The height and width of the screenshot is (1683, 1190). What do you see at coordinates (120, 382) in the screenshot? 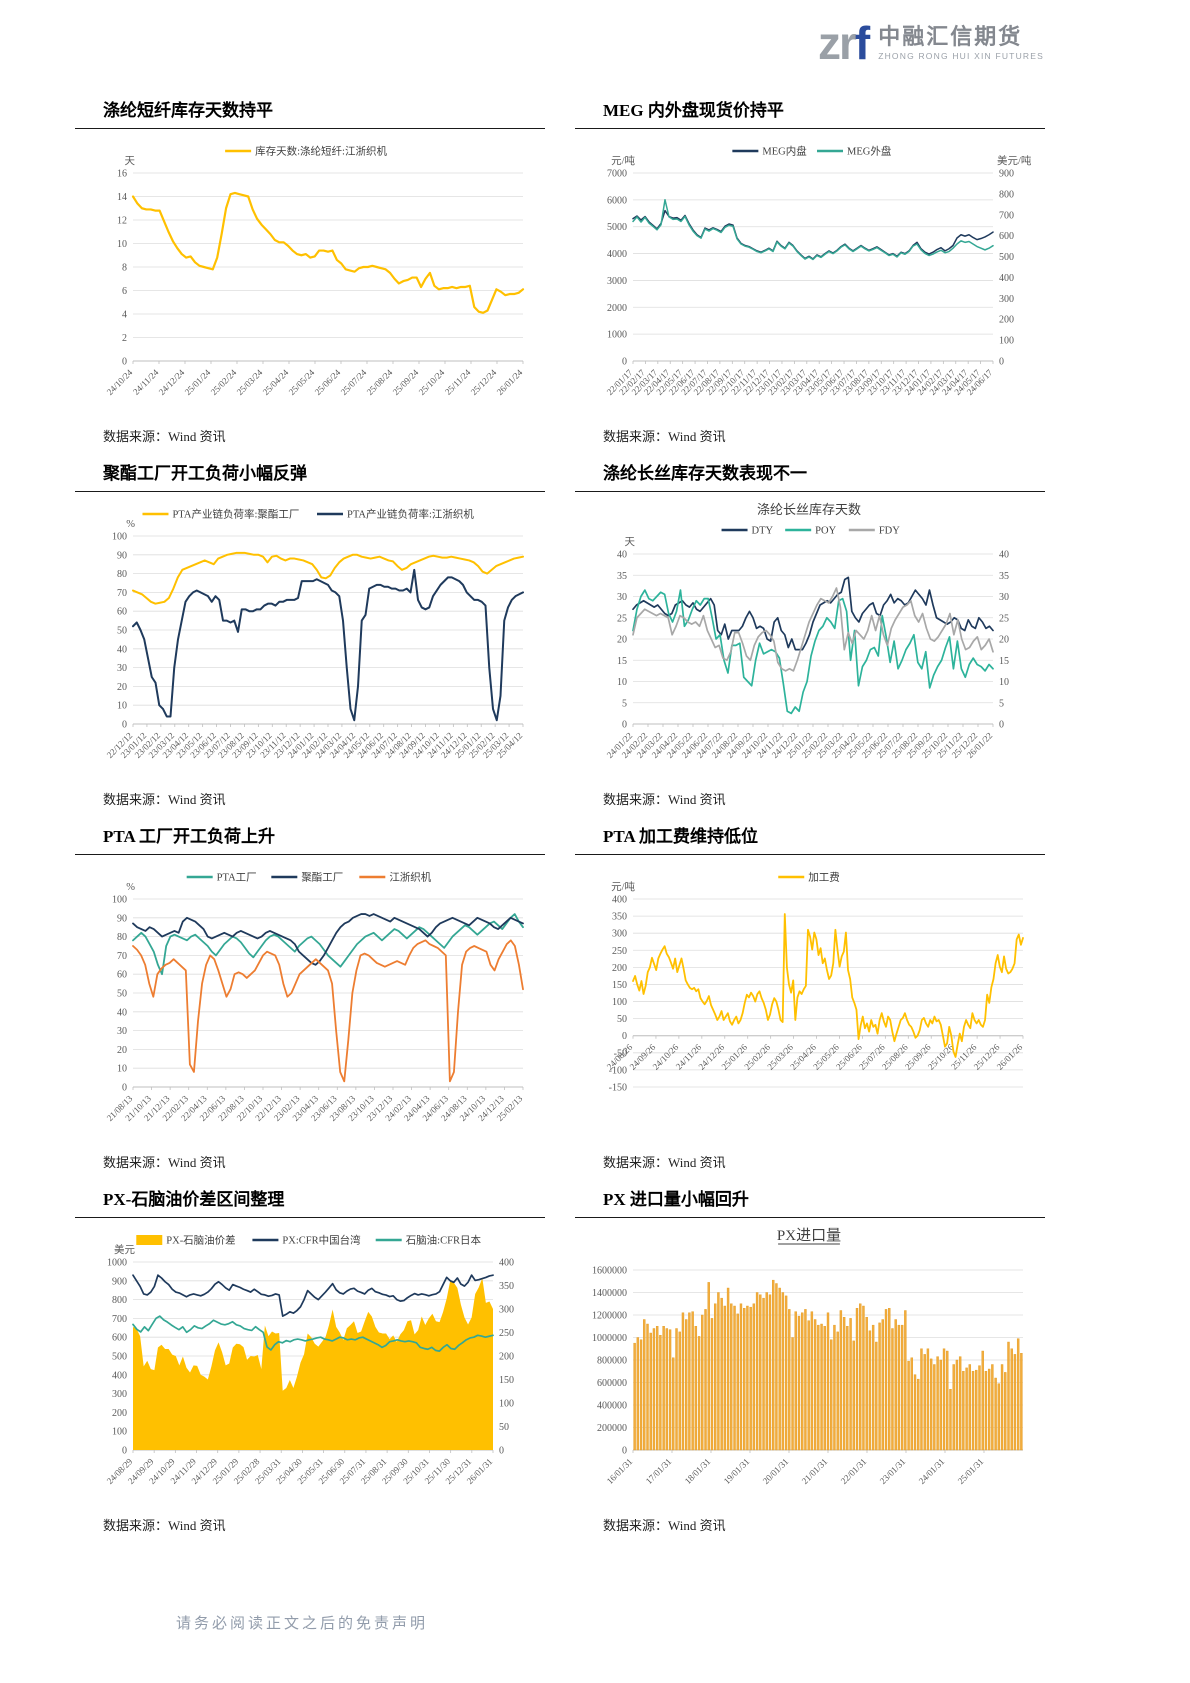
I see `svg-text: 24/10/24` at bounding box center [120, 382].